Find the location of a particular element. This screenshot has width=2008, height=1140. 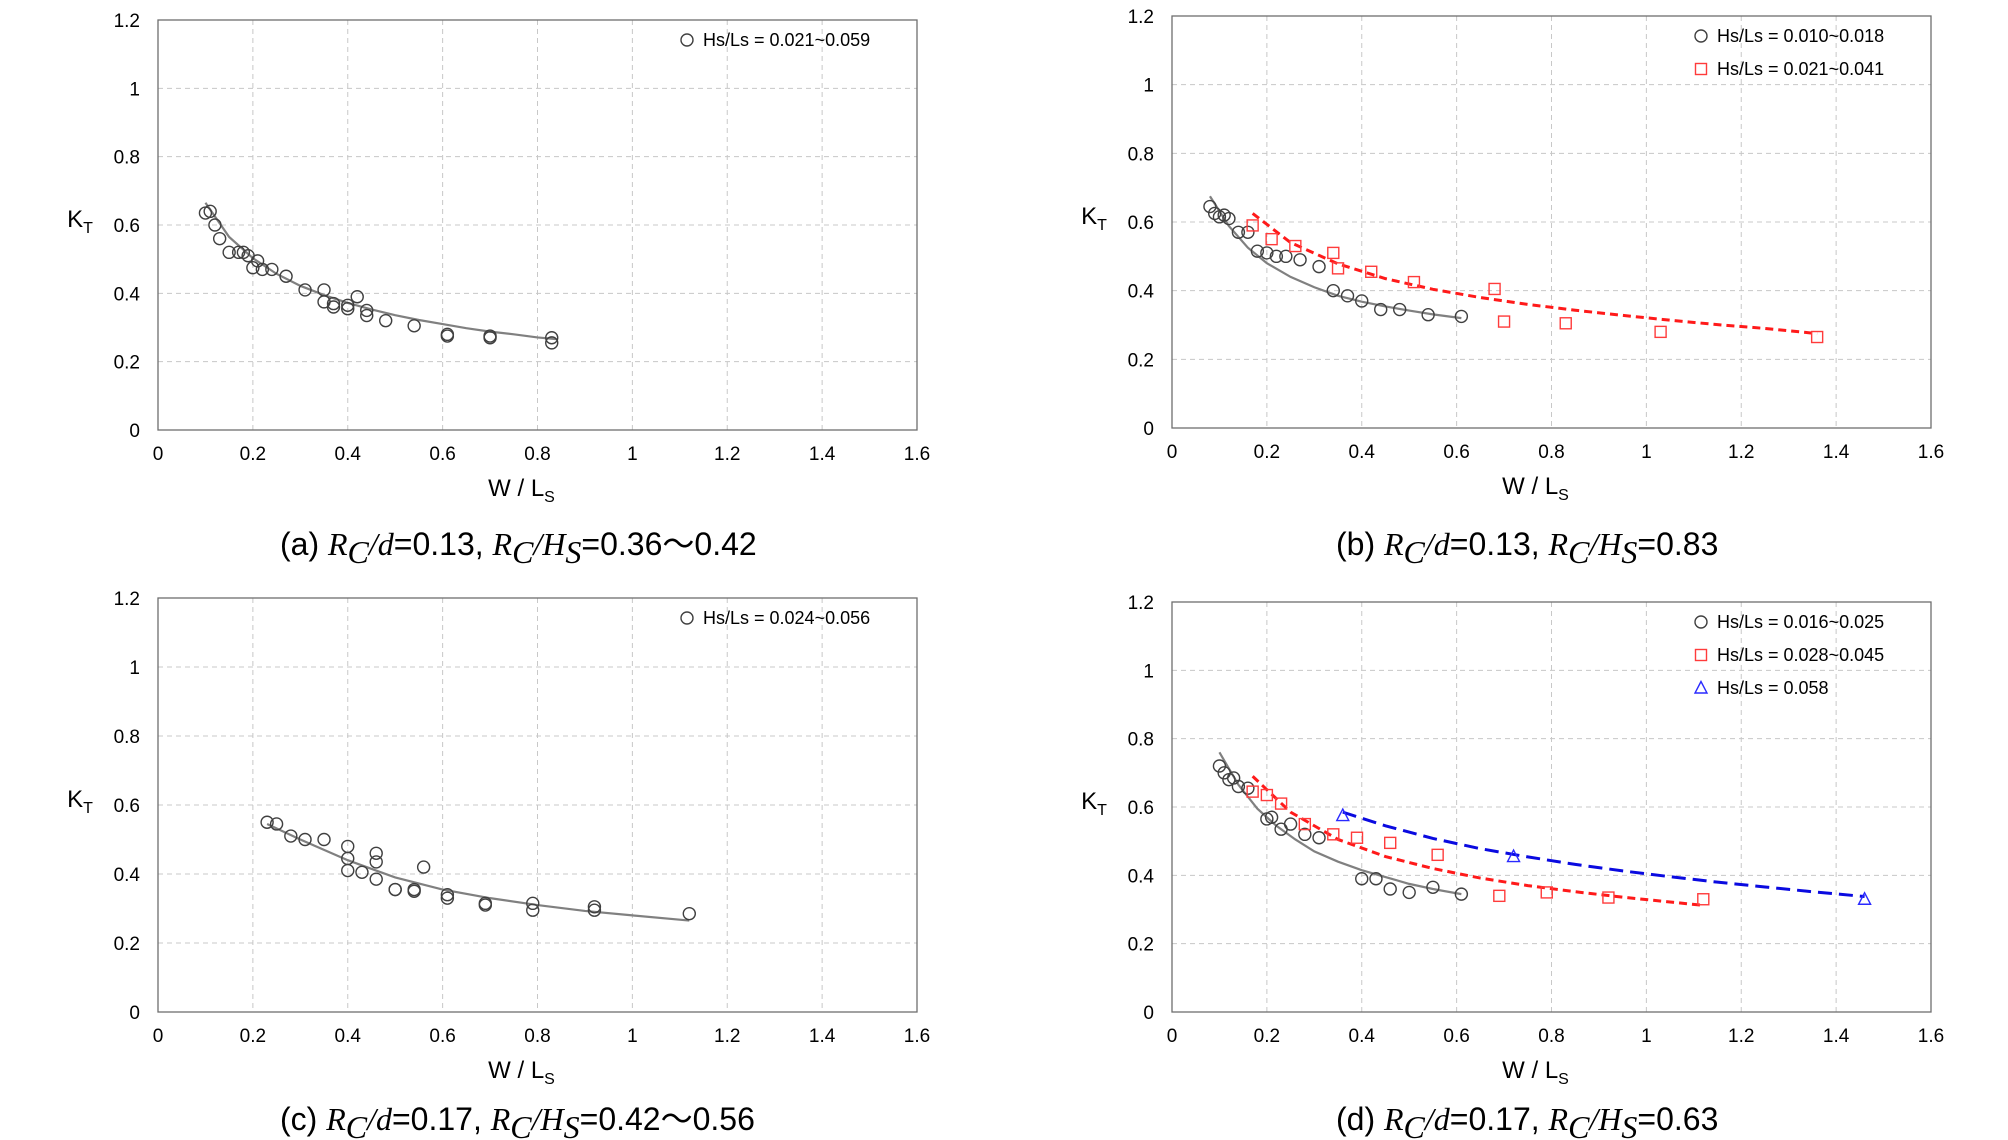

y-tick-label: 0.6 is located at coordinates (127, 226).